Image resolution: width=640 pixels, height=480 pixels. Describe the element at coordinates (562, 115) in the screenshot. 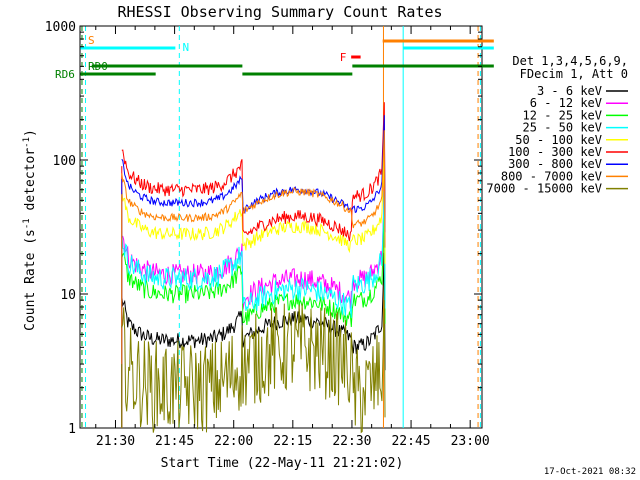

I see `legend-label: 12 - 25 keV` at that location.